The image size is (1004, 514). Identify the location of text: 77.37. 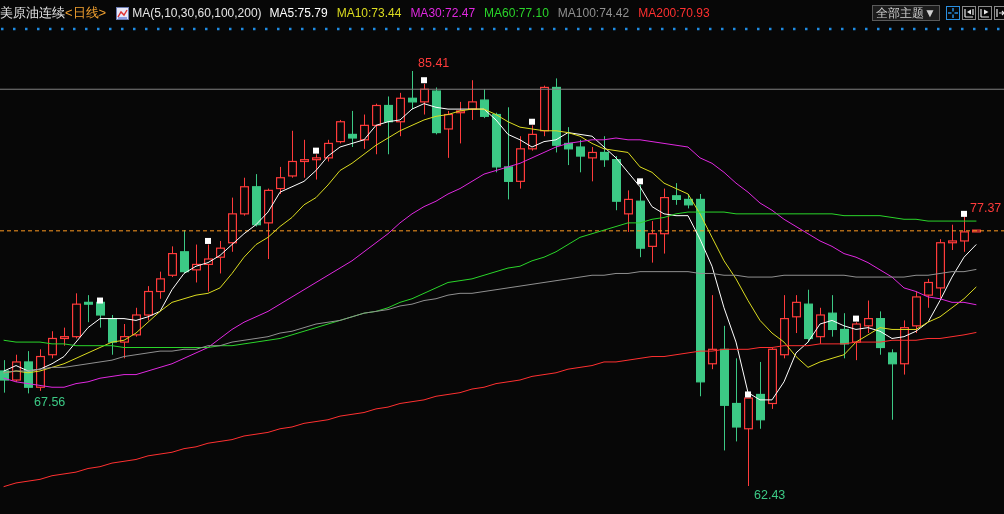
(986, 208).